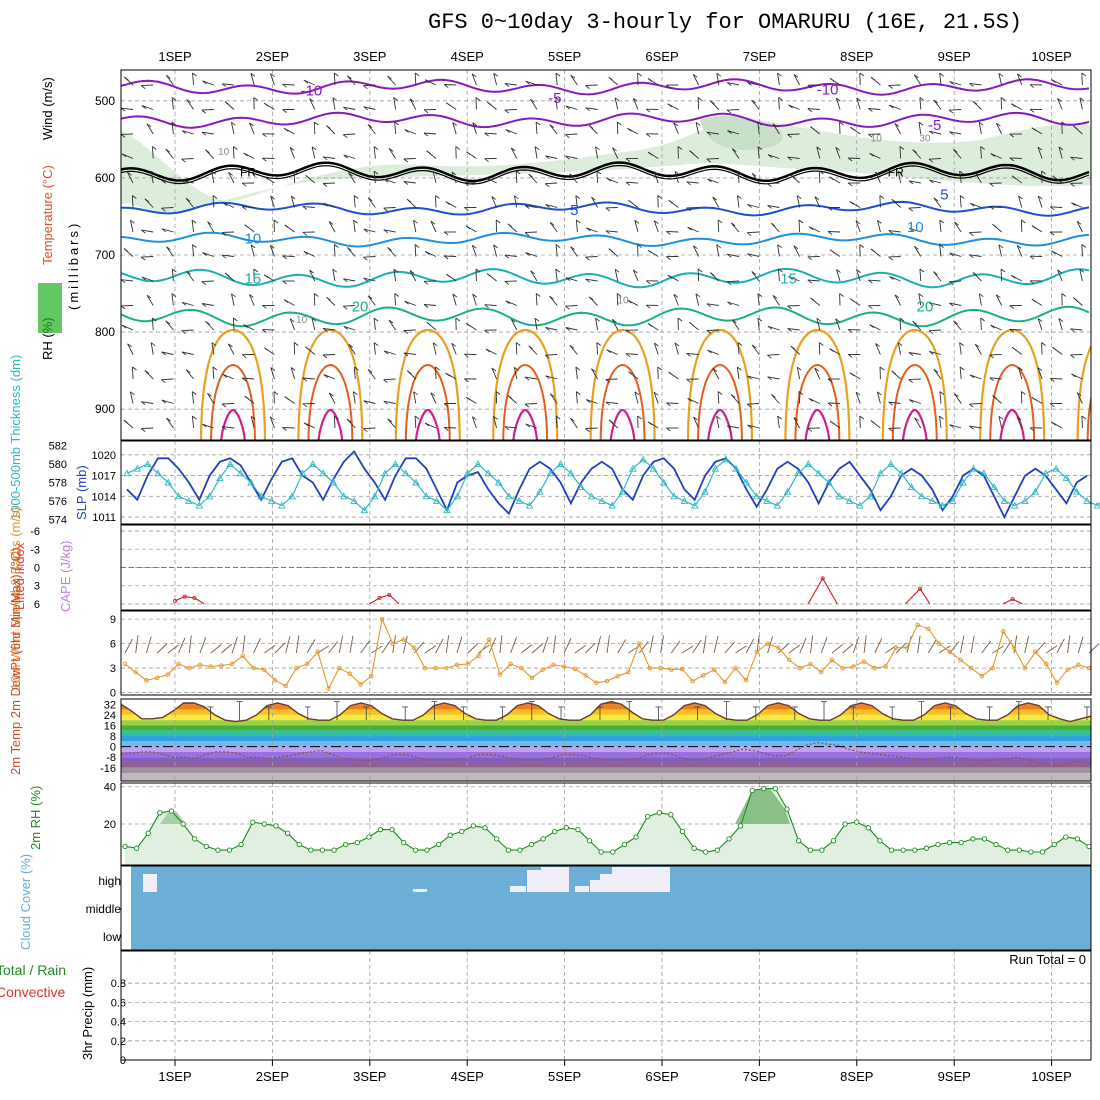  I want to click on date-tick-bottom: 1SEP, so click(174, 1076).